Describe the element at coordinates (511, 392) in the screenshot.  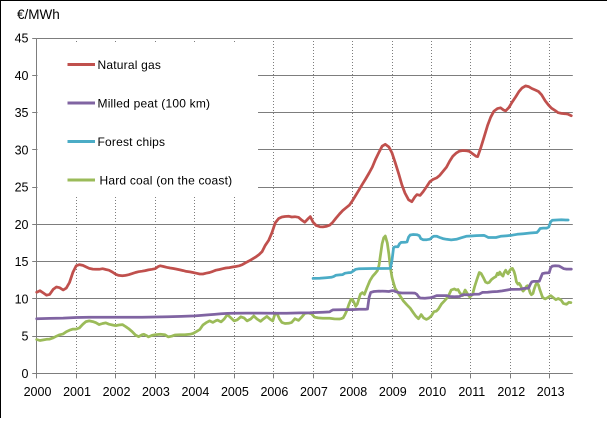
I see `svg-text: 2012` at that location.